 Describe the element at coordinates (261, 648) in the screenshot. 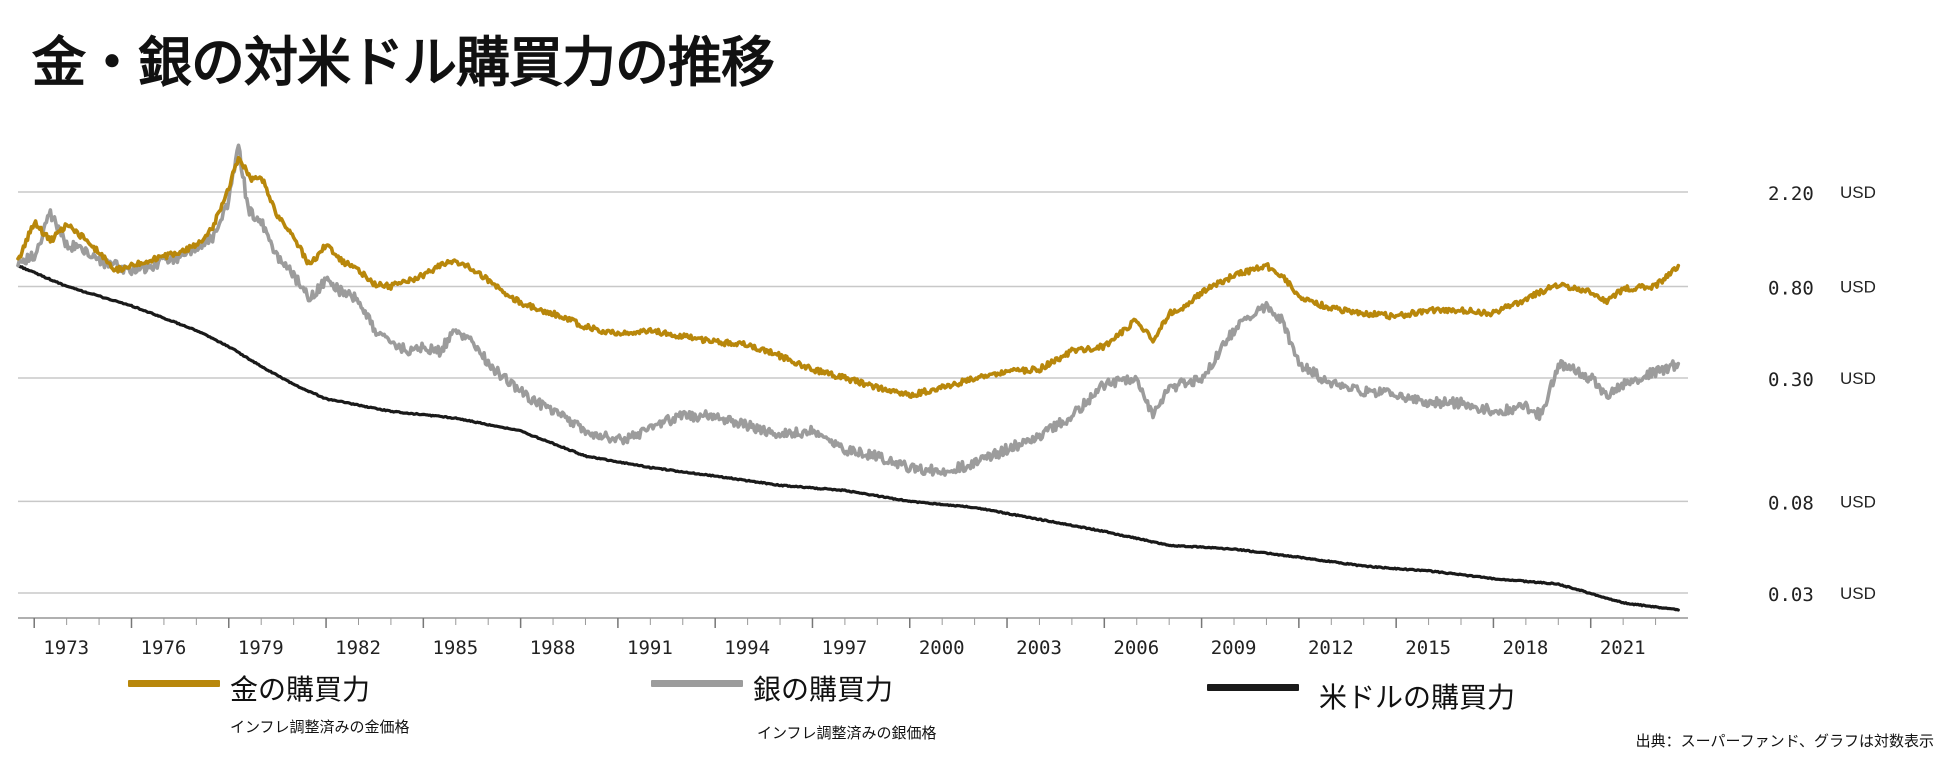

I see `x-tick-label-1979: 1979` at that location.